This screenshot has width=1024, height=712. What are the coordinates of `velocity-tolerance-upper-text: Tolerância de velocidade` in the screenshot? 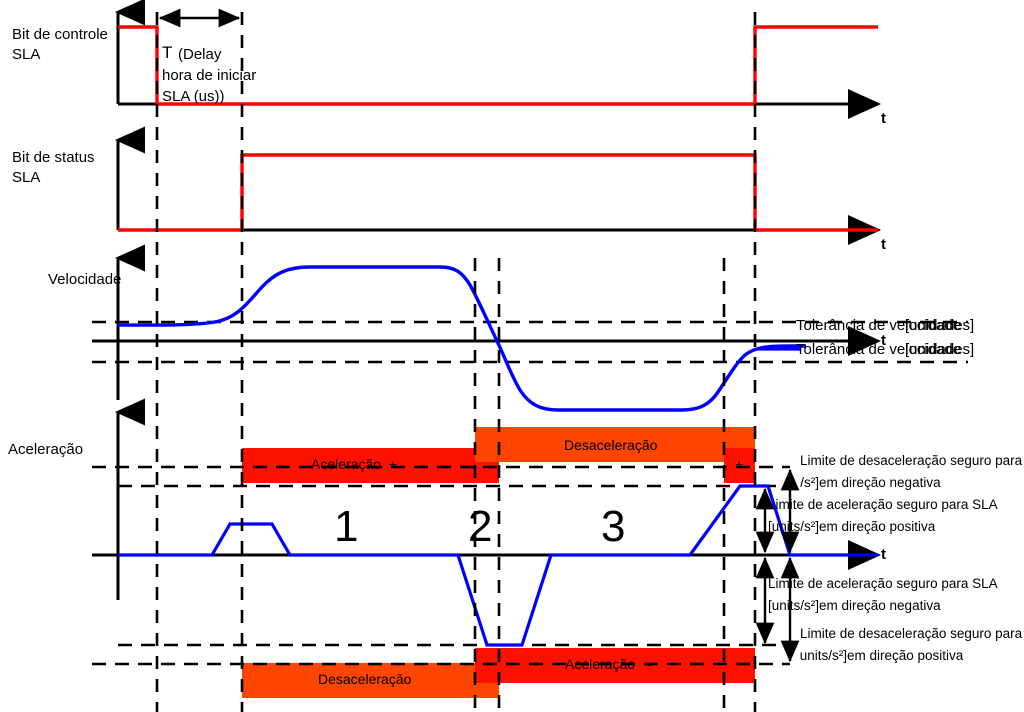 It's located at (879, 325).